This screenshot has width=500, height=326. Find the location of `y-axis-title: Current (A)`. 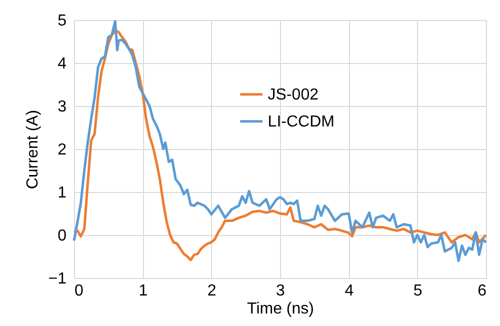

y-axis-title: Current (A) is located at coordinates (33, 150).